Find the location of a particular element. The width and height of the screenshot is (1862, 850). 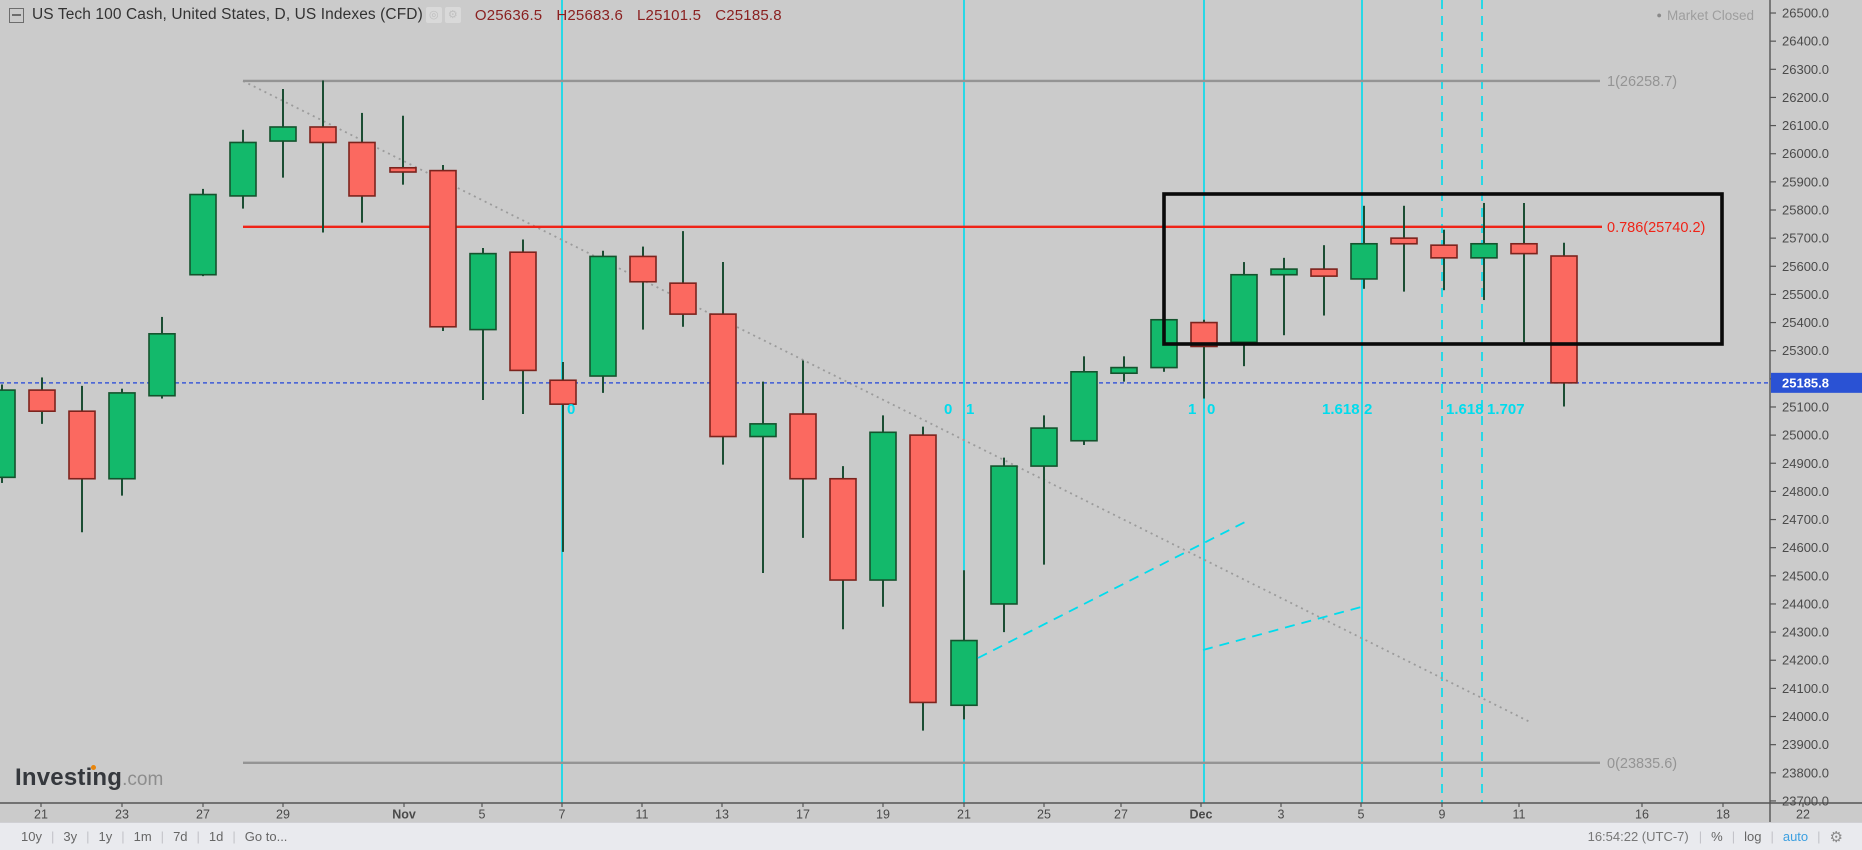

date-axis-label: 21 is located at coordinates (41, 815).